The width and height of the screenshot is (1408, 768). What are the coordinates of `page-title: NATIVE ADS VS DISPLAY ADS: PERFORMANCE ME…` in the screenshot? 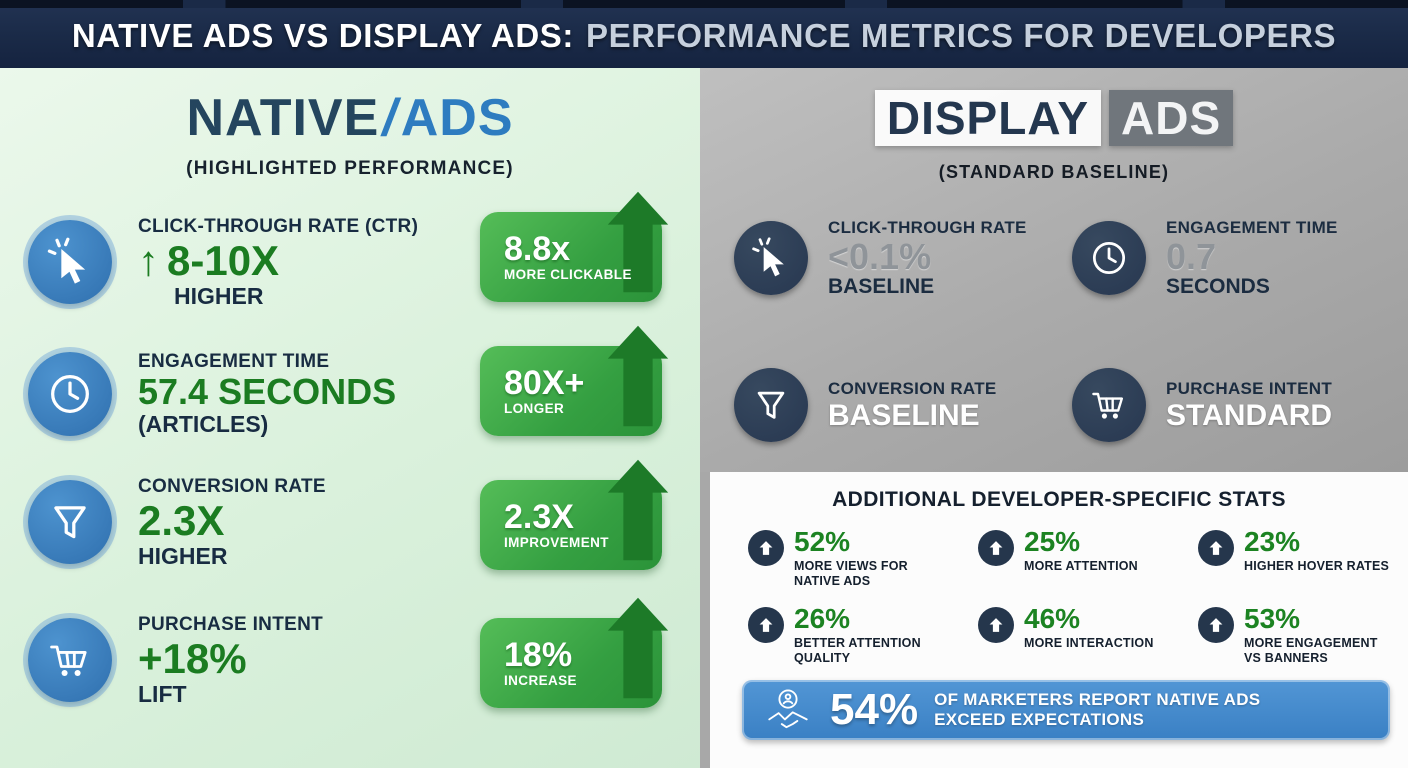 It's located at (704, 36).